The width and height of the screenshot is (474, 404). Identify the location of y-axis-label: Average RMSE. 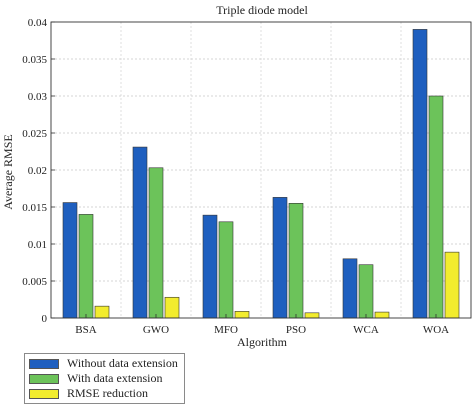
(8, 171).